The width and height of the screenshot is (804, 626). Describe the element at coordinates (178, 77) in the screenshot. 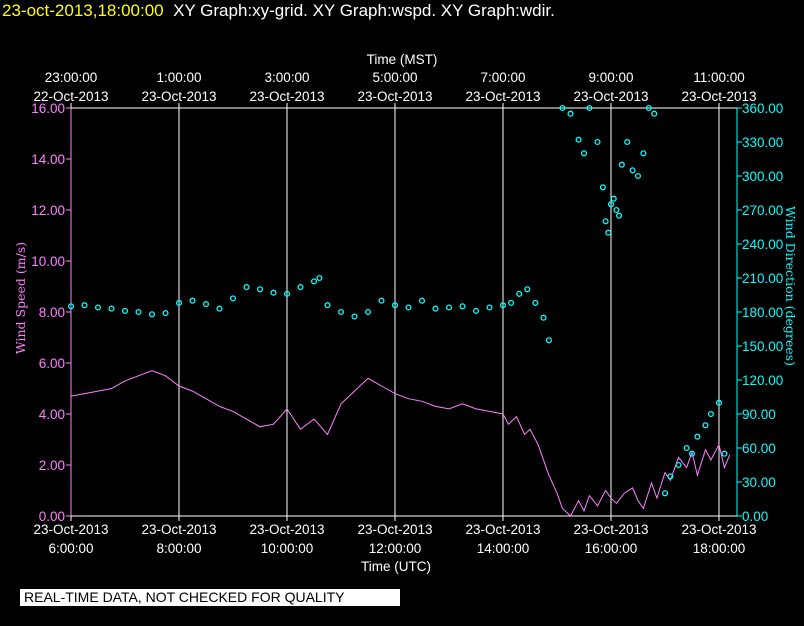

I see `top-tick-label-time: 1:00:00` at that location.